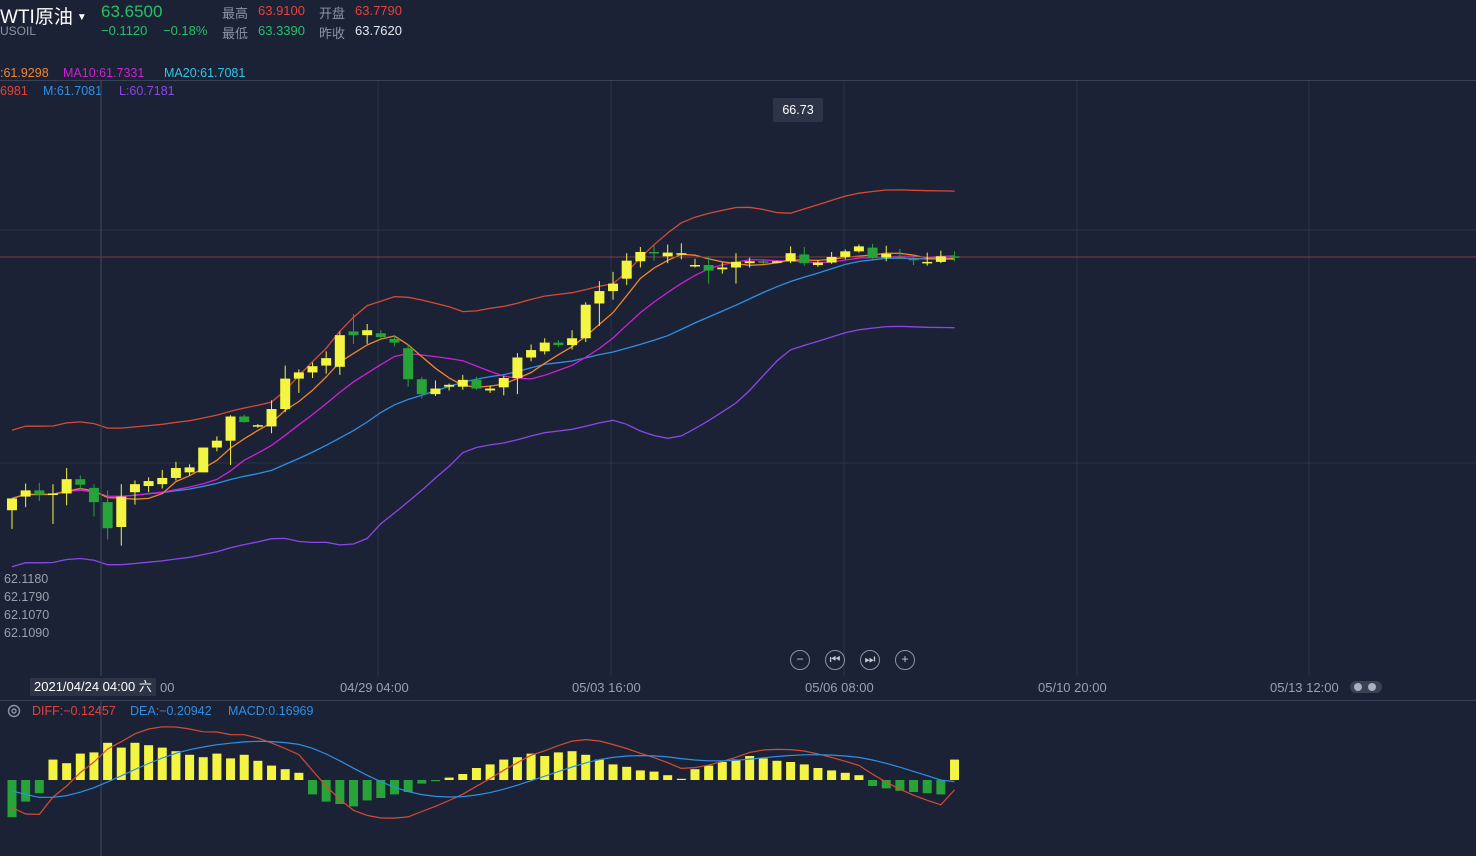 This screenshot has height=856, width=1476. What do you see at coordinates (73, 91) in the screenshot?
I see `boll-mid-legend: M:61.7081` at bounding box center [73, 91].